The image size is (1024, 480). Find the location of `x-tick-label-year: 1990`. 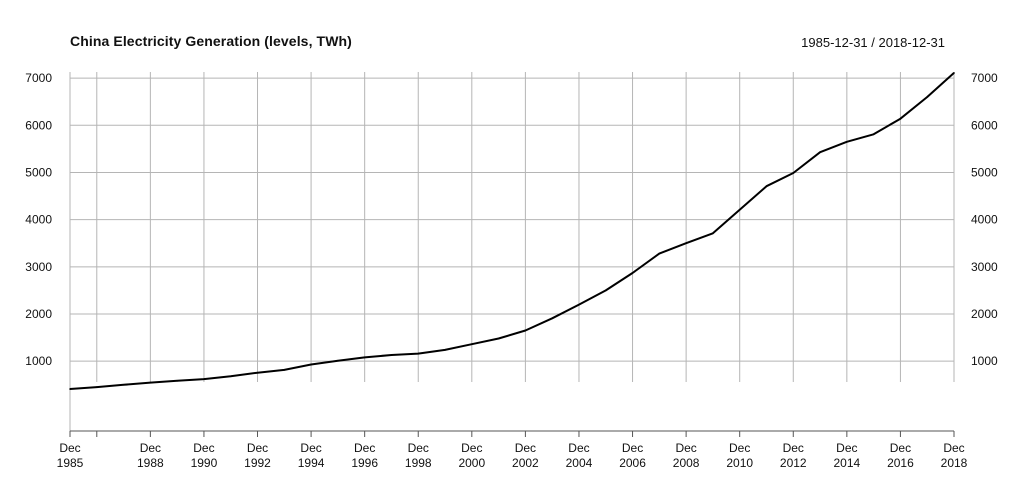

x-tick-label-year: 1990 is located at coordinates (204, 463).